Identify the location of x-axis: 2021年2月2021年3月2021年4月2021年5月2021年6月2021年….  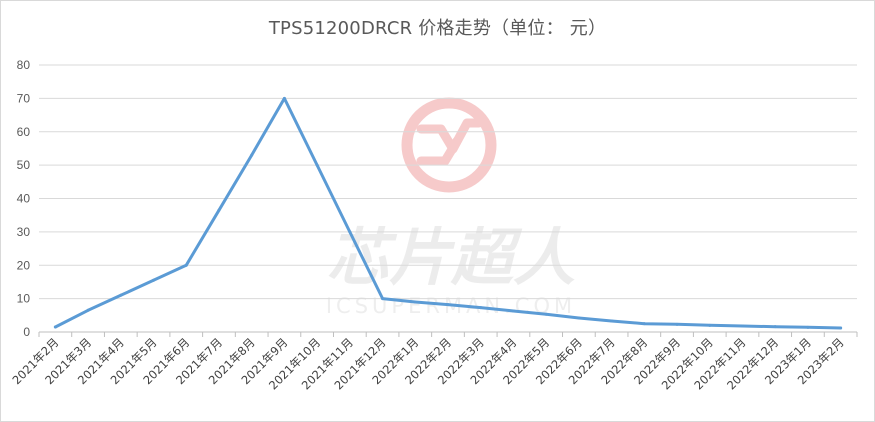
(433, 361).